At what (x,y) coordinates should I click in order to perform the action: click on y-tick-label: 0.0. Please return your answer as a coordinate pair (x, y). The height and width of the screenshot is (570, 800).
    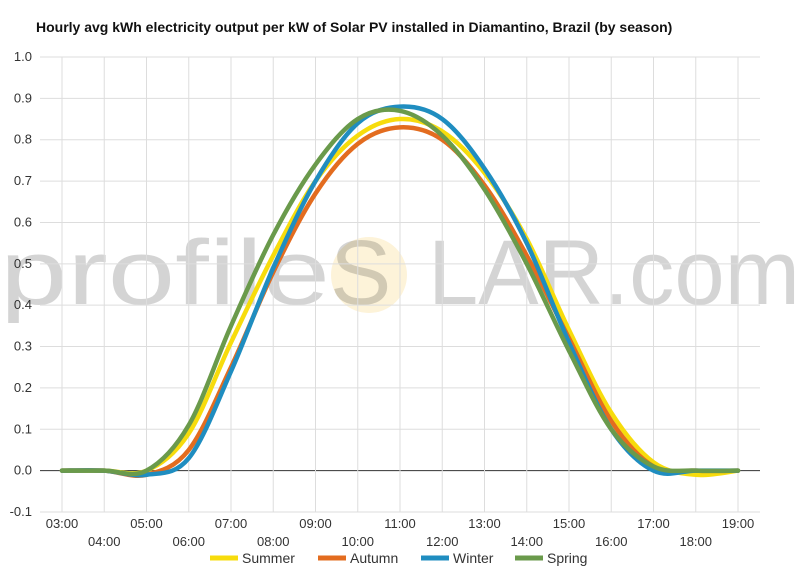
    Looking at the image, I should click on (23, 470).